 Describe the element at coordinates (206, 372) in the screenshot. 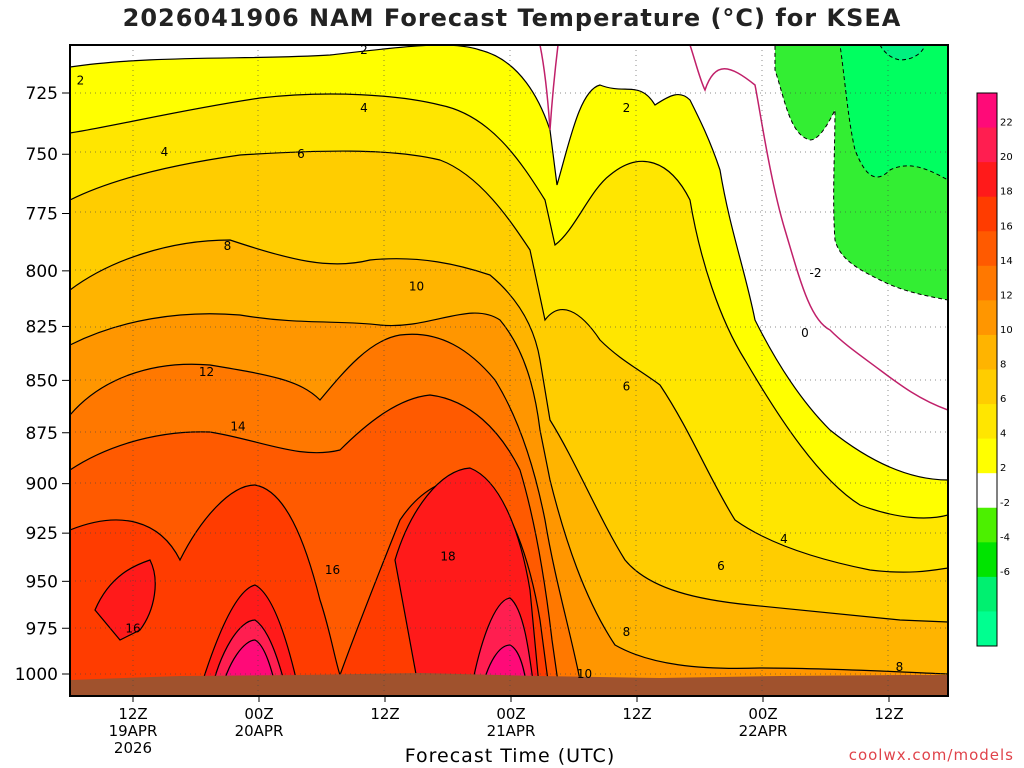

I see `contour-label: 12` at that location.